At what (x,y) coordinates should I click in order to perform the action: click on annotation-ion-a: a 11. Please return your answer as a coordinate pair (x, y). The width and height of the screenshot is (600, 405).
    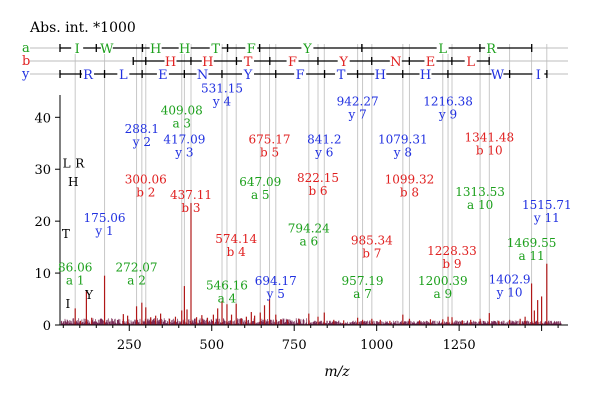
    Looking at the image, I should click on (531, 256).